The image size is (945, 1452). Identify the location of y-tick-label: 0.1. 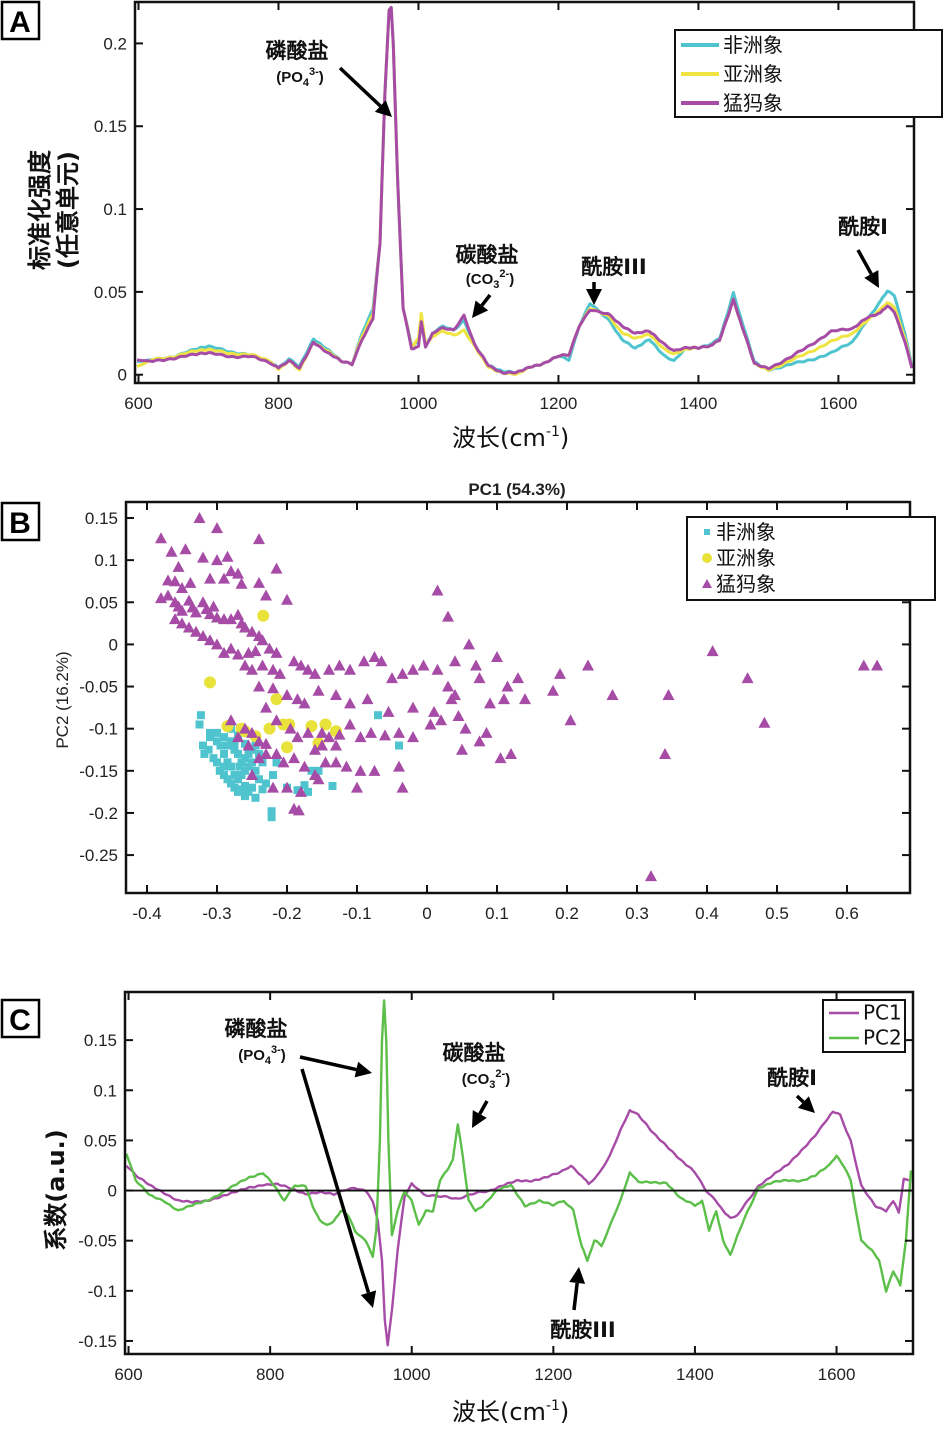
(115, 209).